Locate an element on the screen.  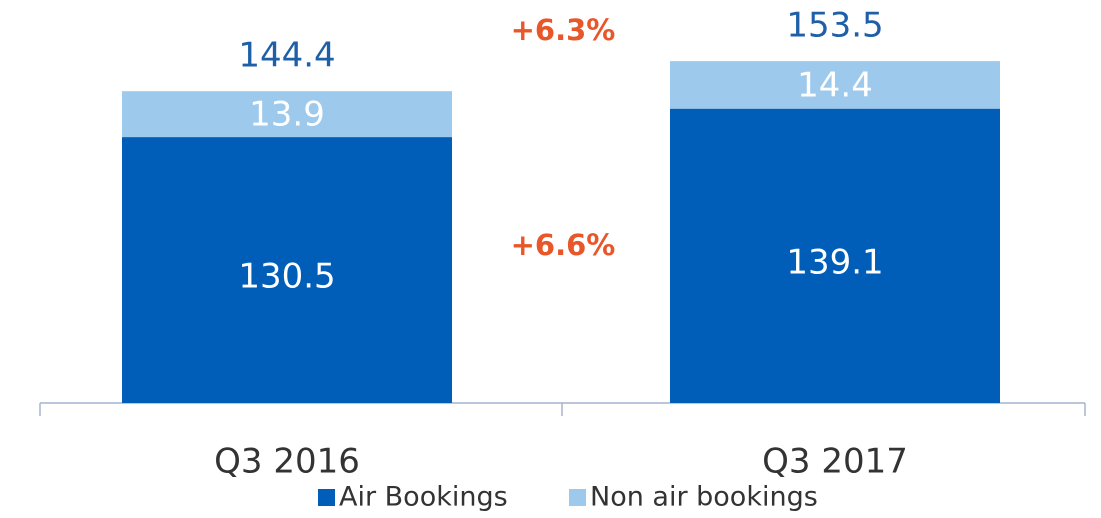
legend-label: Air Bookings is located at coordinates (423, 497).